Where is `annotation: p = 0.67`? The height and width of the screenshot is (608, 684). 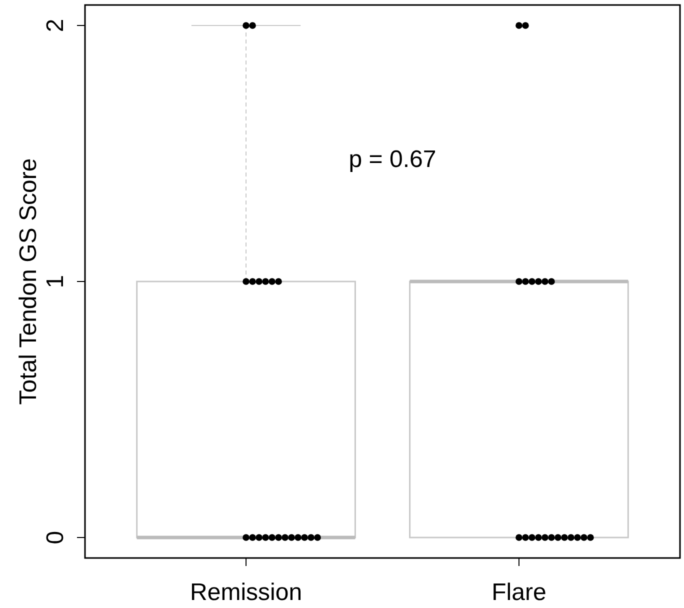
annotation: p = 0.67 is located at coordinates (392, 159).